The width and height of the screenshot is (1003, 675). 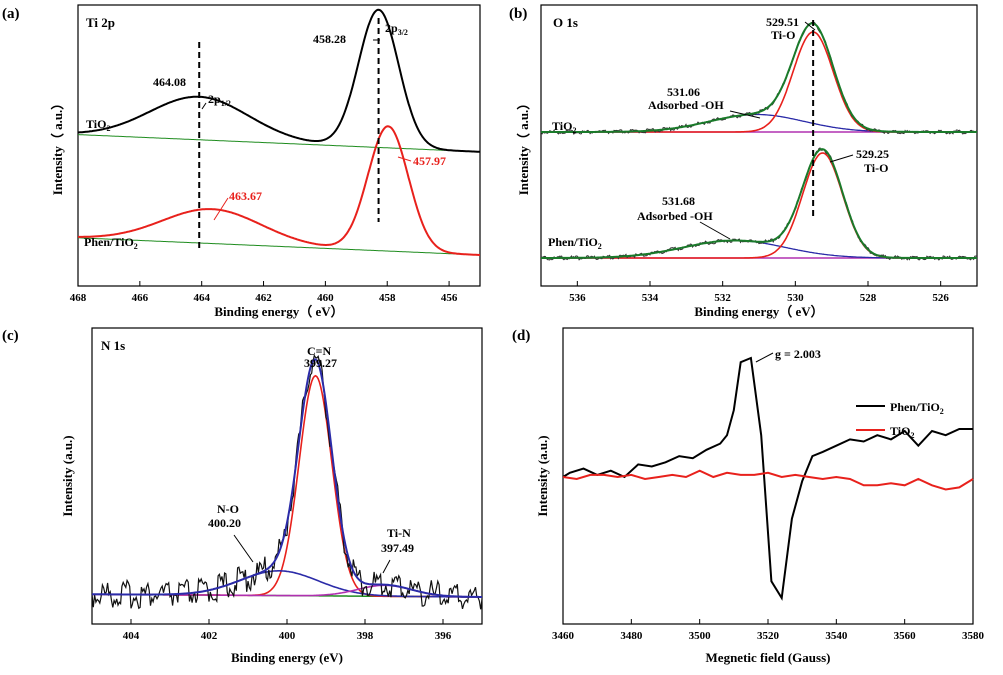 I want to click on panel-b-xlabel: Binding energy（ eV）, so click(x=758, y=311).